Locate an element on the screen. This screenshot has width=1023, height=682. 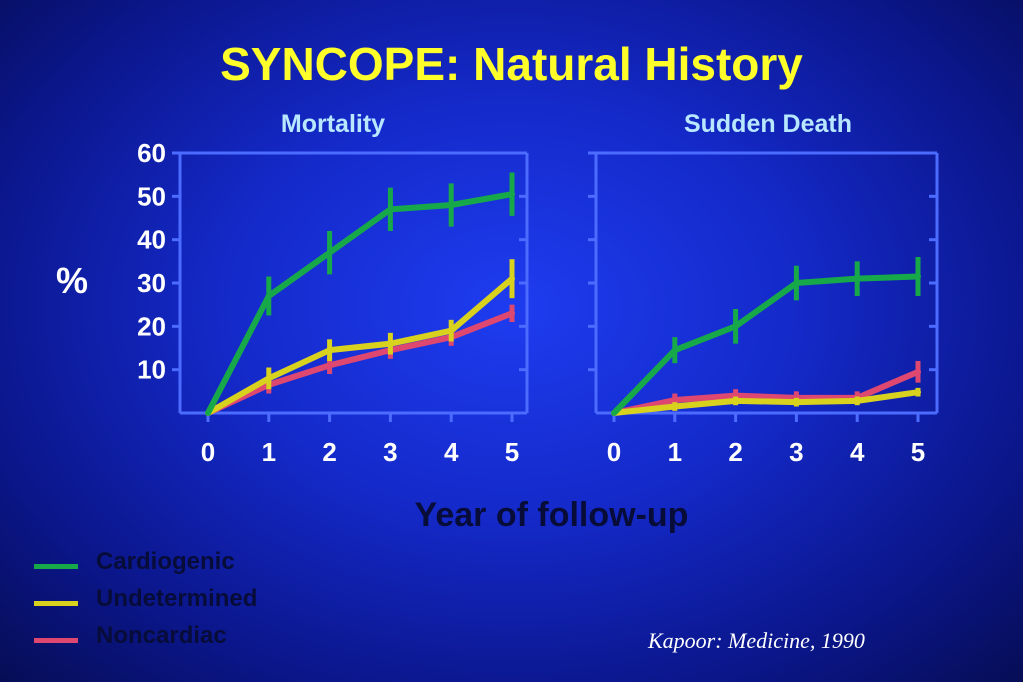
x-axis-label: Year of follow-up is located at coordinates (551, 515).